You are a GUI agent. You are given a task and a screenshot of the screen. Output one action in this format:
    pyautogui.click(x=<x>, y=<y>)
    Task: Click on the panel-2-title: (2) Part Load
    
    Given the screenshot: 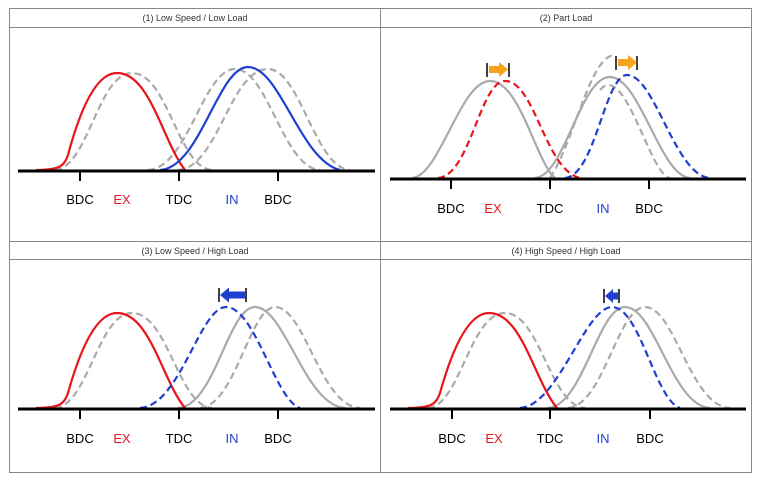 What is the action you would take?
    pyautogui.click(x=566, y=18)
    